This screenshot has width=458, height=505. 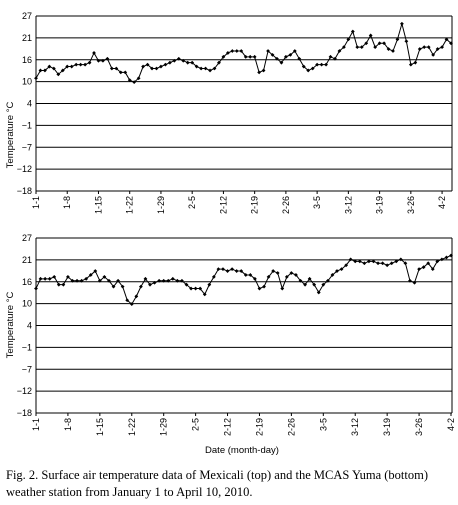 I want to click on x-tick-label: 1-15, so click(x=100, y=427).